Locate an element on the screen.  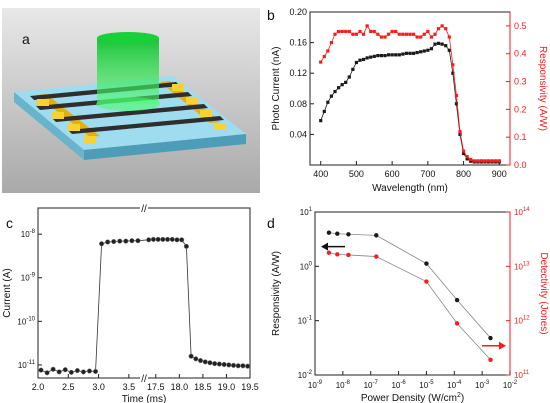
y-left-tick-label: 10-1 is located at coordinates (305, 321).